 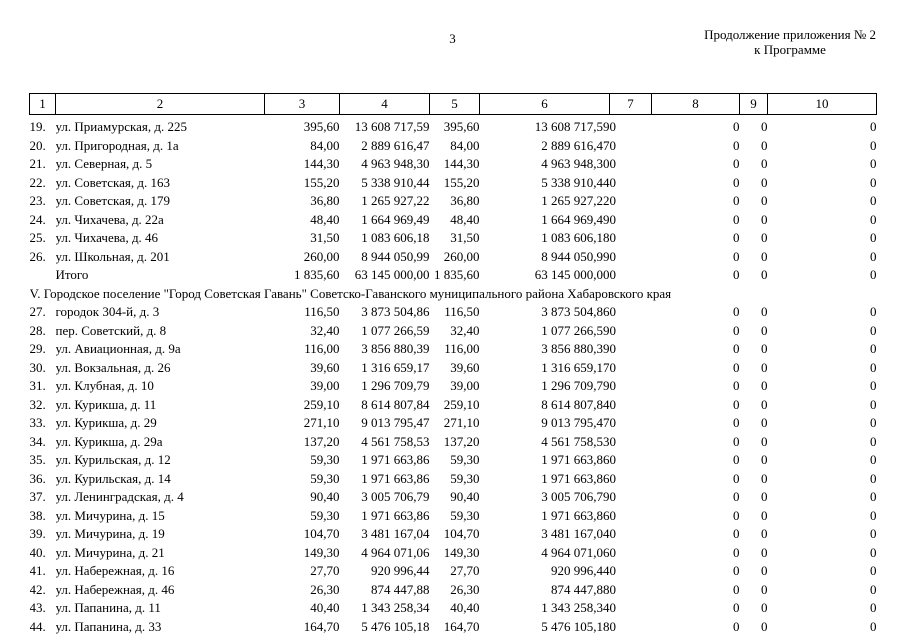 I want to click on value-cell: 3 873 504,86, so click(x=395, y=311).